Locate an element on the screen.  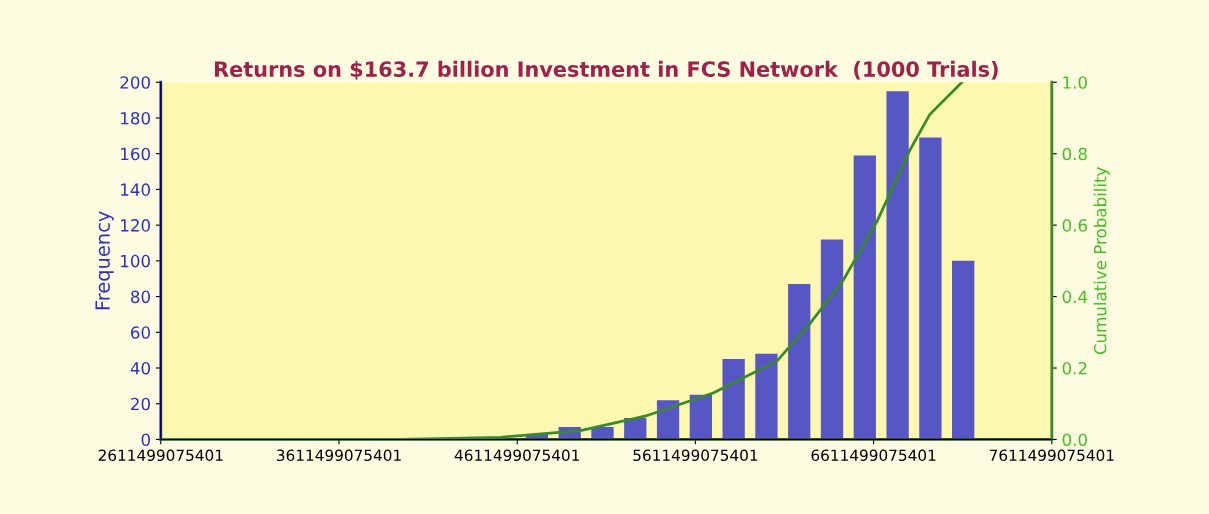
y-tick-label: 80 is located at coordinates (140, 297).